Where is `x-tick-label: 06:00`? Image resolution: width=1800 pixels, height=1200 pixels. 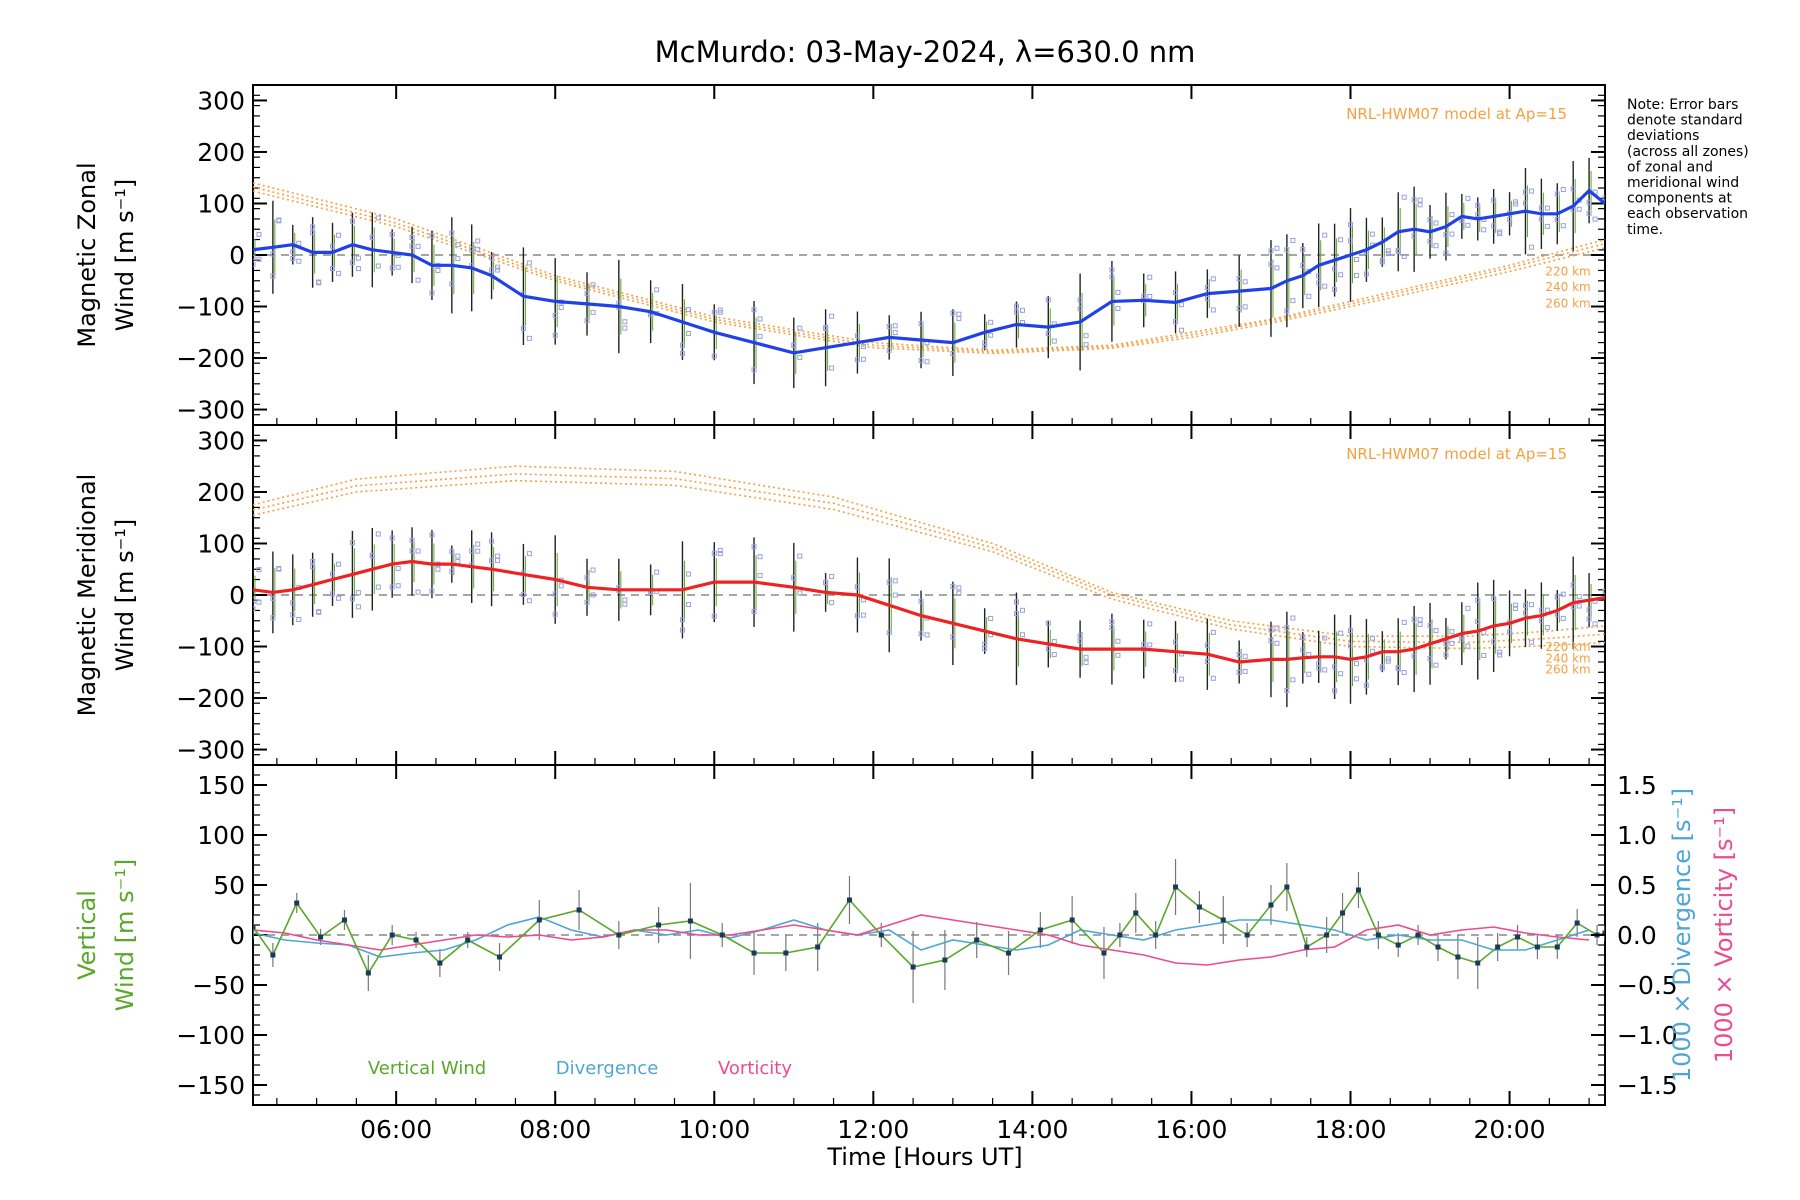 x-tick-label: 06:00 is located at coordinates (396, 1129).